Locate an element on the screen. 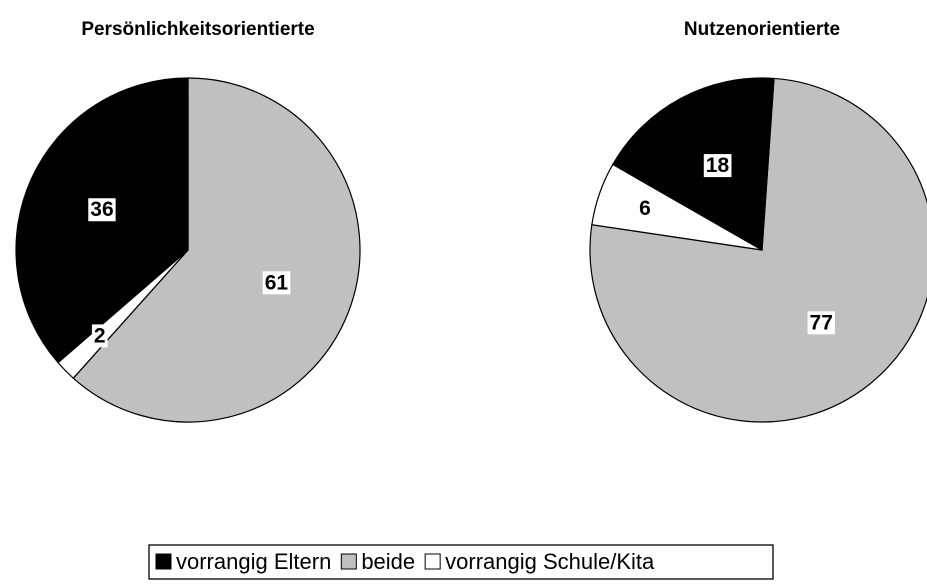  legend-box is located at coordinates (461, 562).